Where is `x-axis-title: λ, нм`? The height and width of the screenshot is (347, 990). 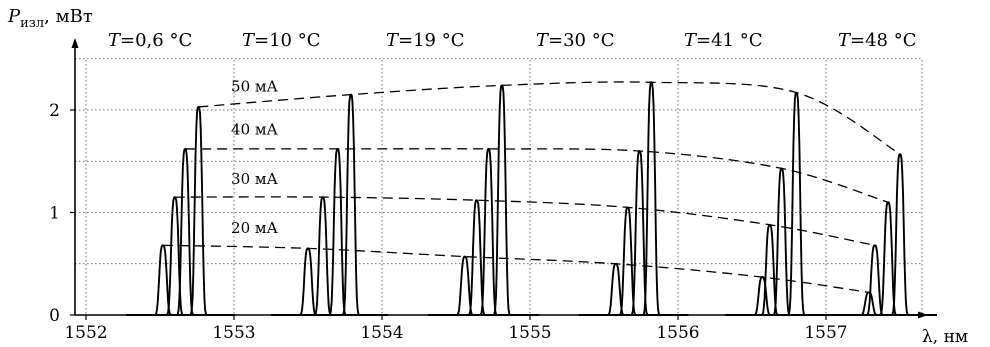
x-axis-title: λ, нм is located at coordinates (945, 337).